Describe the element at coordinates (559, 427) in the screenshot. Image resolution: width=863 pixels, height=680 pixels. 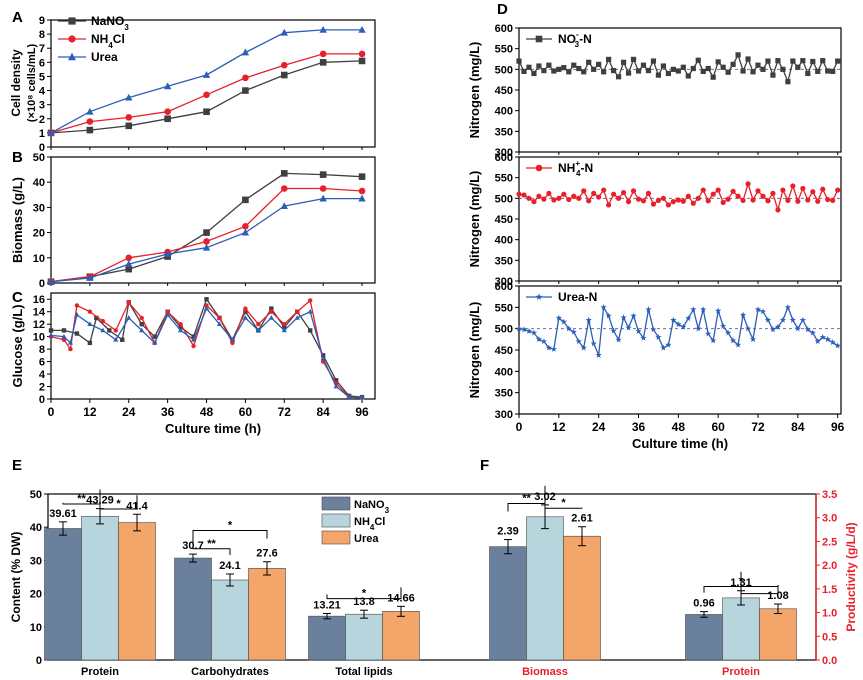
I see `x-tick-label: 12` at that location.